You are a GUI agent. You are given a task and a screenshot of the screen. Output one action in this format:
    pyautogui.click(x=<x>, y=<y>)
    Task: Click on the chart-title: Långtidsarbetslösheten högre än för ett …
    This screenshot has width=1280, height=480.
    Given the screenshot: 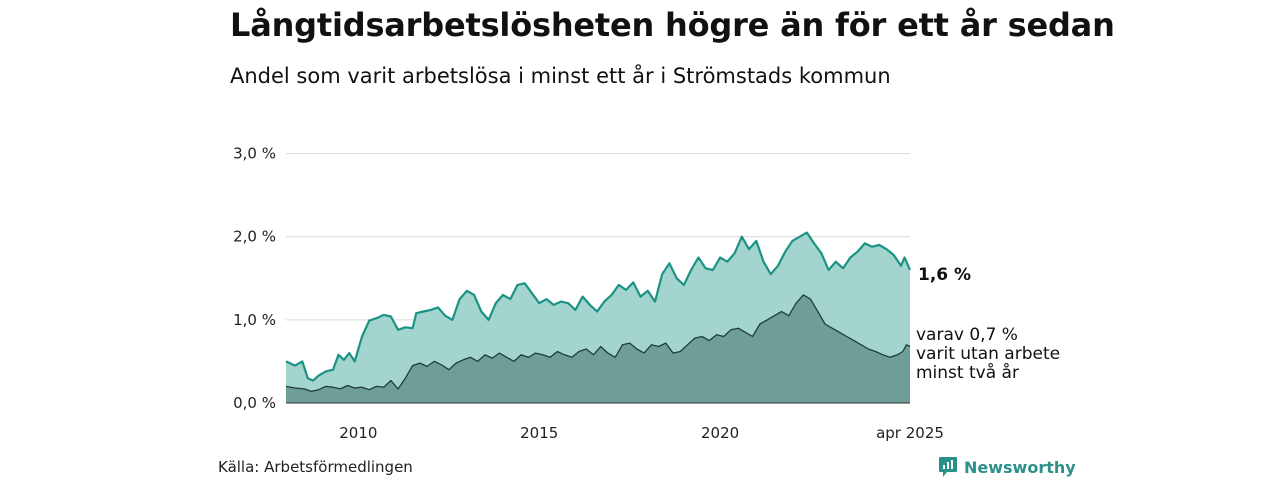 What is the action you would take?
    pyautogui.click(x=672, y=25)
    